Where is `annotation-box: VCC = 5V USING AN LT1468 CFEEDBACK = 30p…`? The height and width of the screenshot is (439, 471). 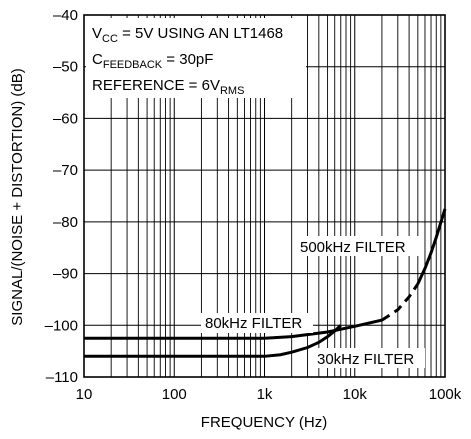
annotation-box: VCC = 5V USING AN LT1468 CFEEDBACK = 30p… is located at coordinates (196, 58).